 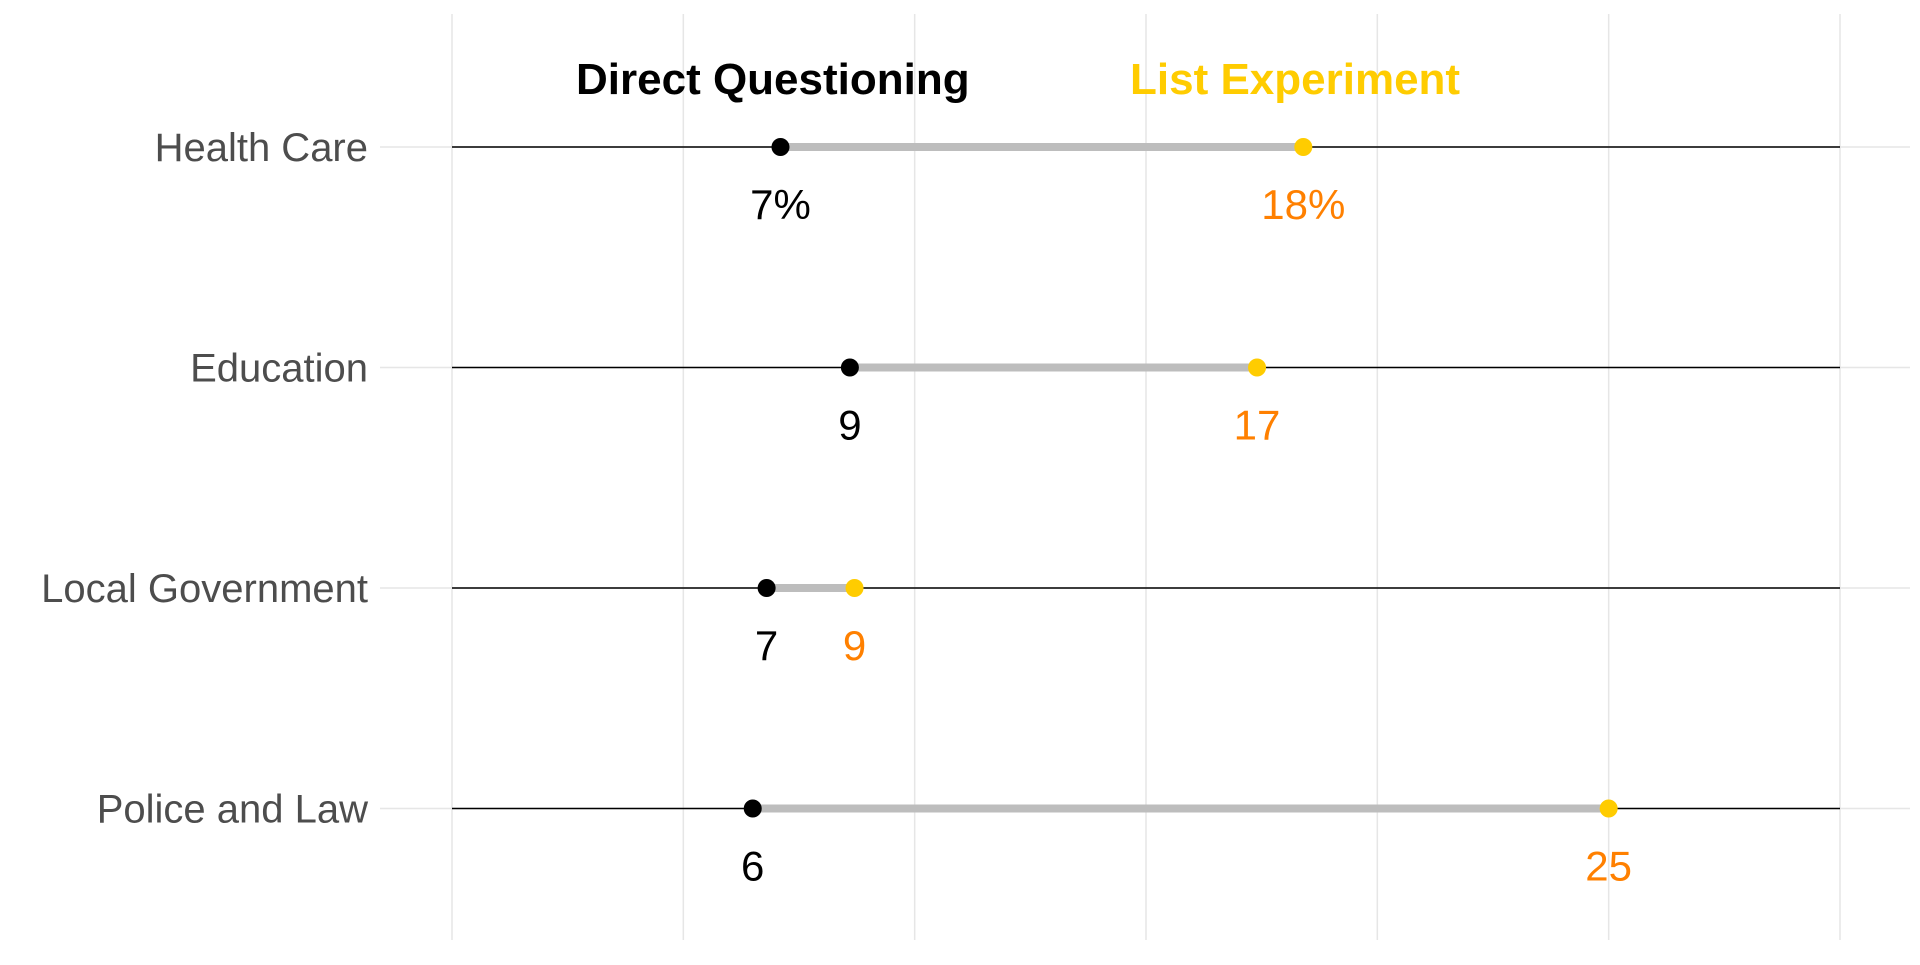 What do you see at coordinates (232, 810) in the screenshot?
I see `category-label: Police and Law` at bounding box center [232, 810].